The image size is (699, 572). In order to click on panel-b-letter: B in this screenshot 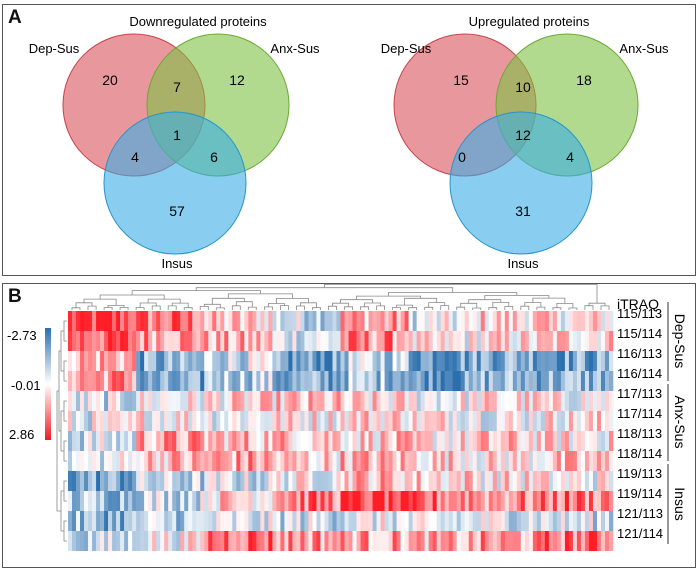, I will do `click(15, 296)`.